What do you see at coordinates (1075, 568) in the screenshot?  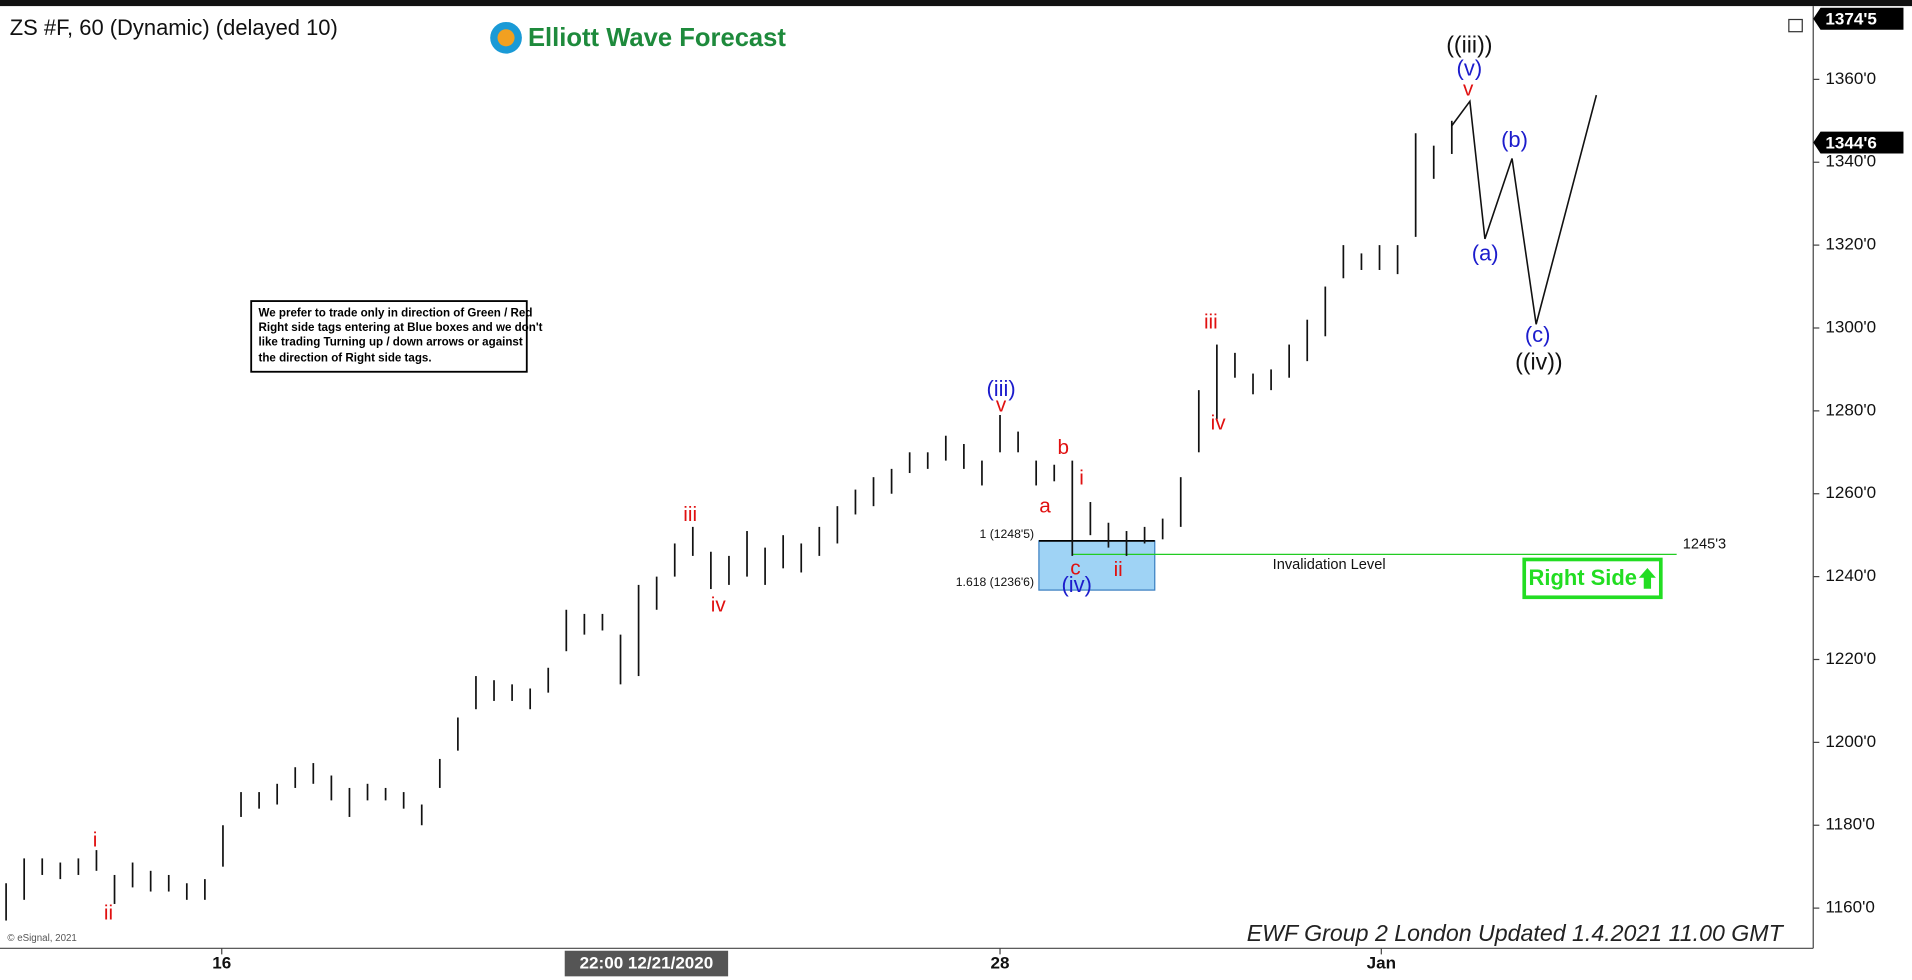 I see `wave-label: c` at bounding box center [1075, 568].